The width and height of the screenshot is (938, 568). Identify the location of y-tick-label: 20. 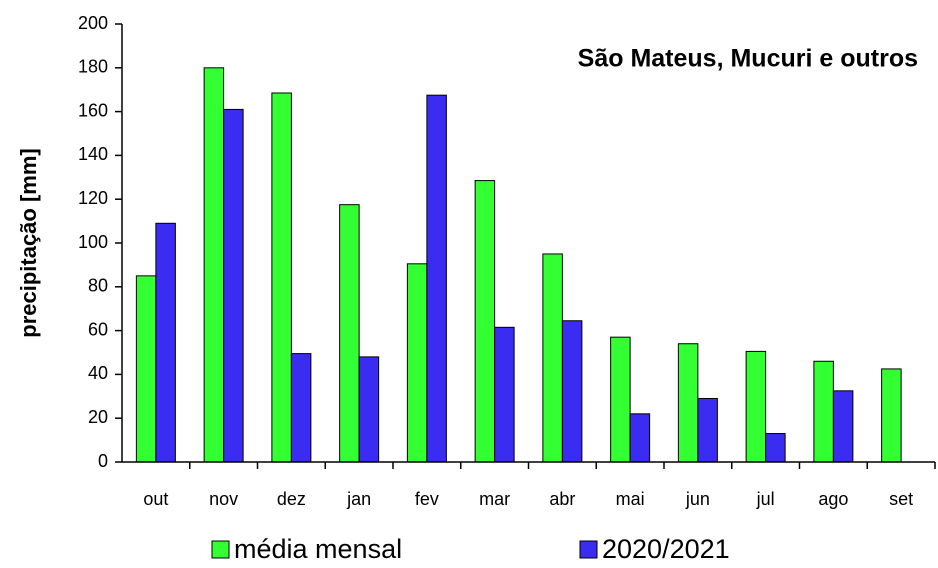
(98, 417).